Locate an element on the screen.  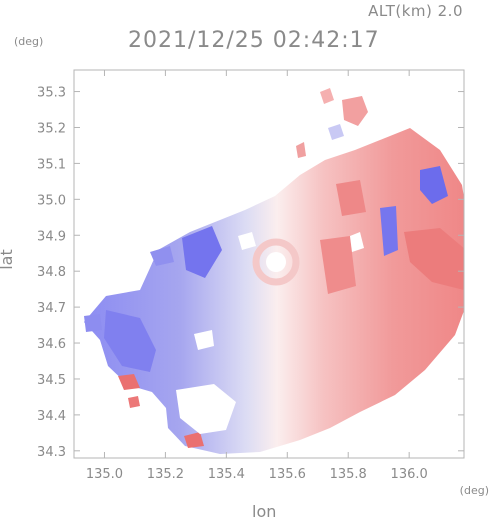
y-tick-label: 34.8 is located at coordinates (51, 272).